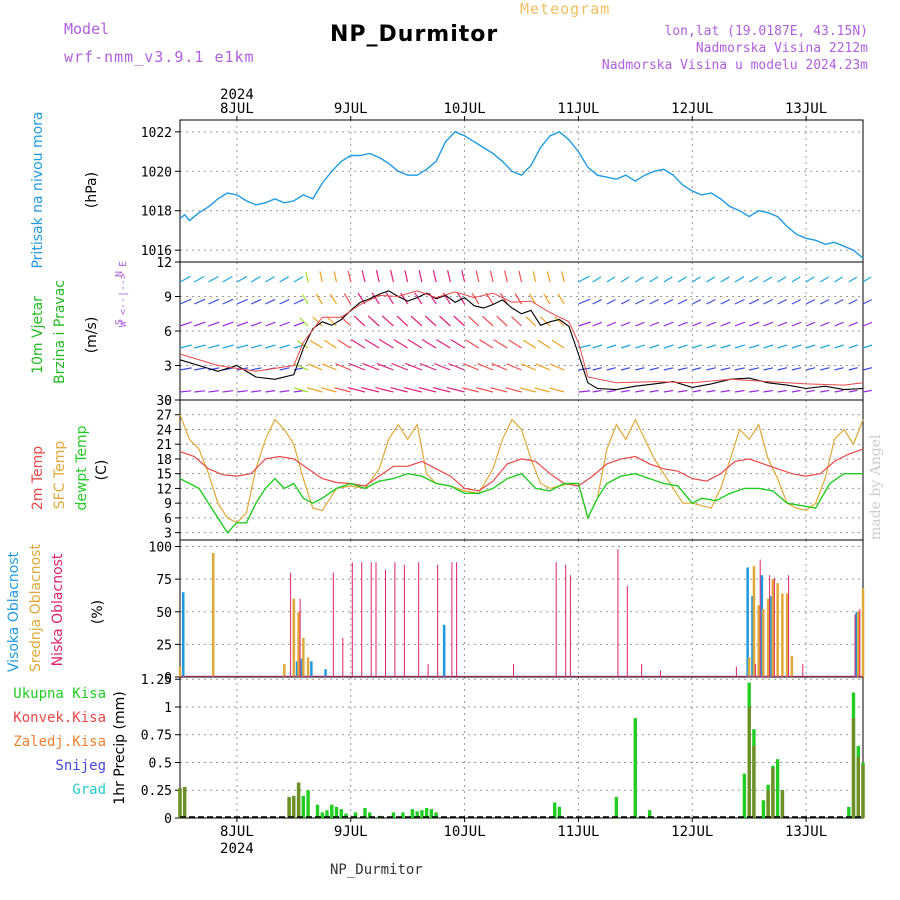 This screenshot has height=900, width=900. Describe the element at coordinates (414, 34) in the screenshot. I see `station-title: NP_Durmitor` at that location.